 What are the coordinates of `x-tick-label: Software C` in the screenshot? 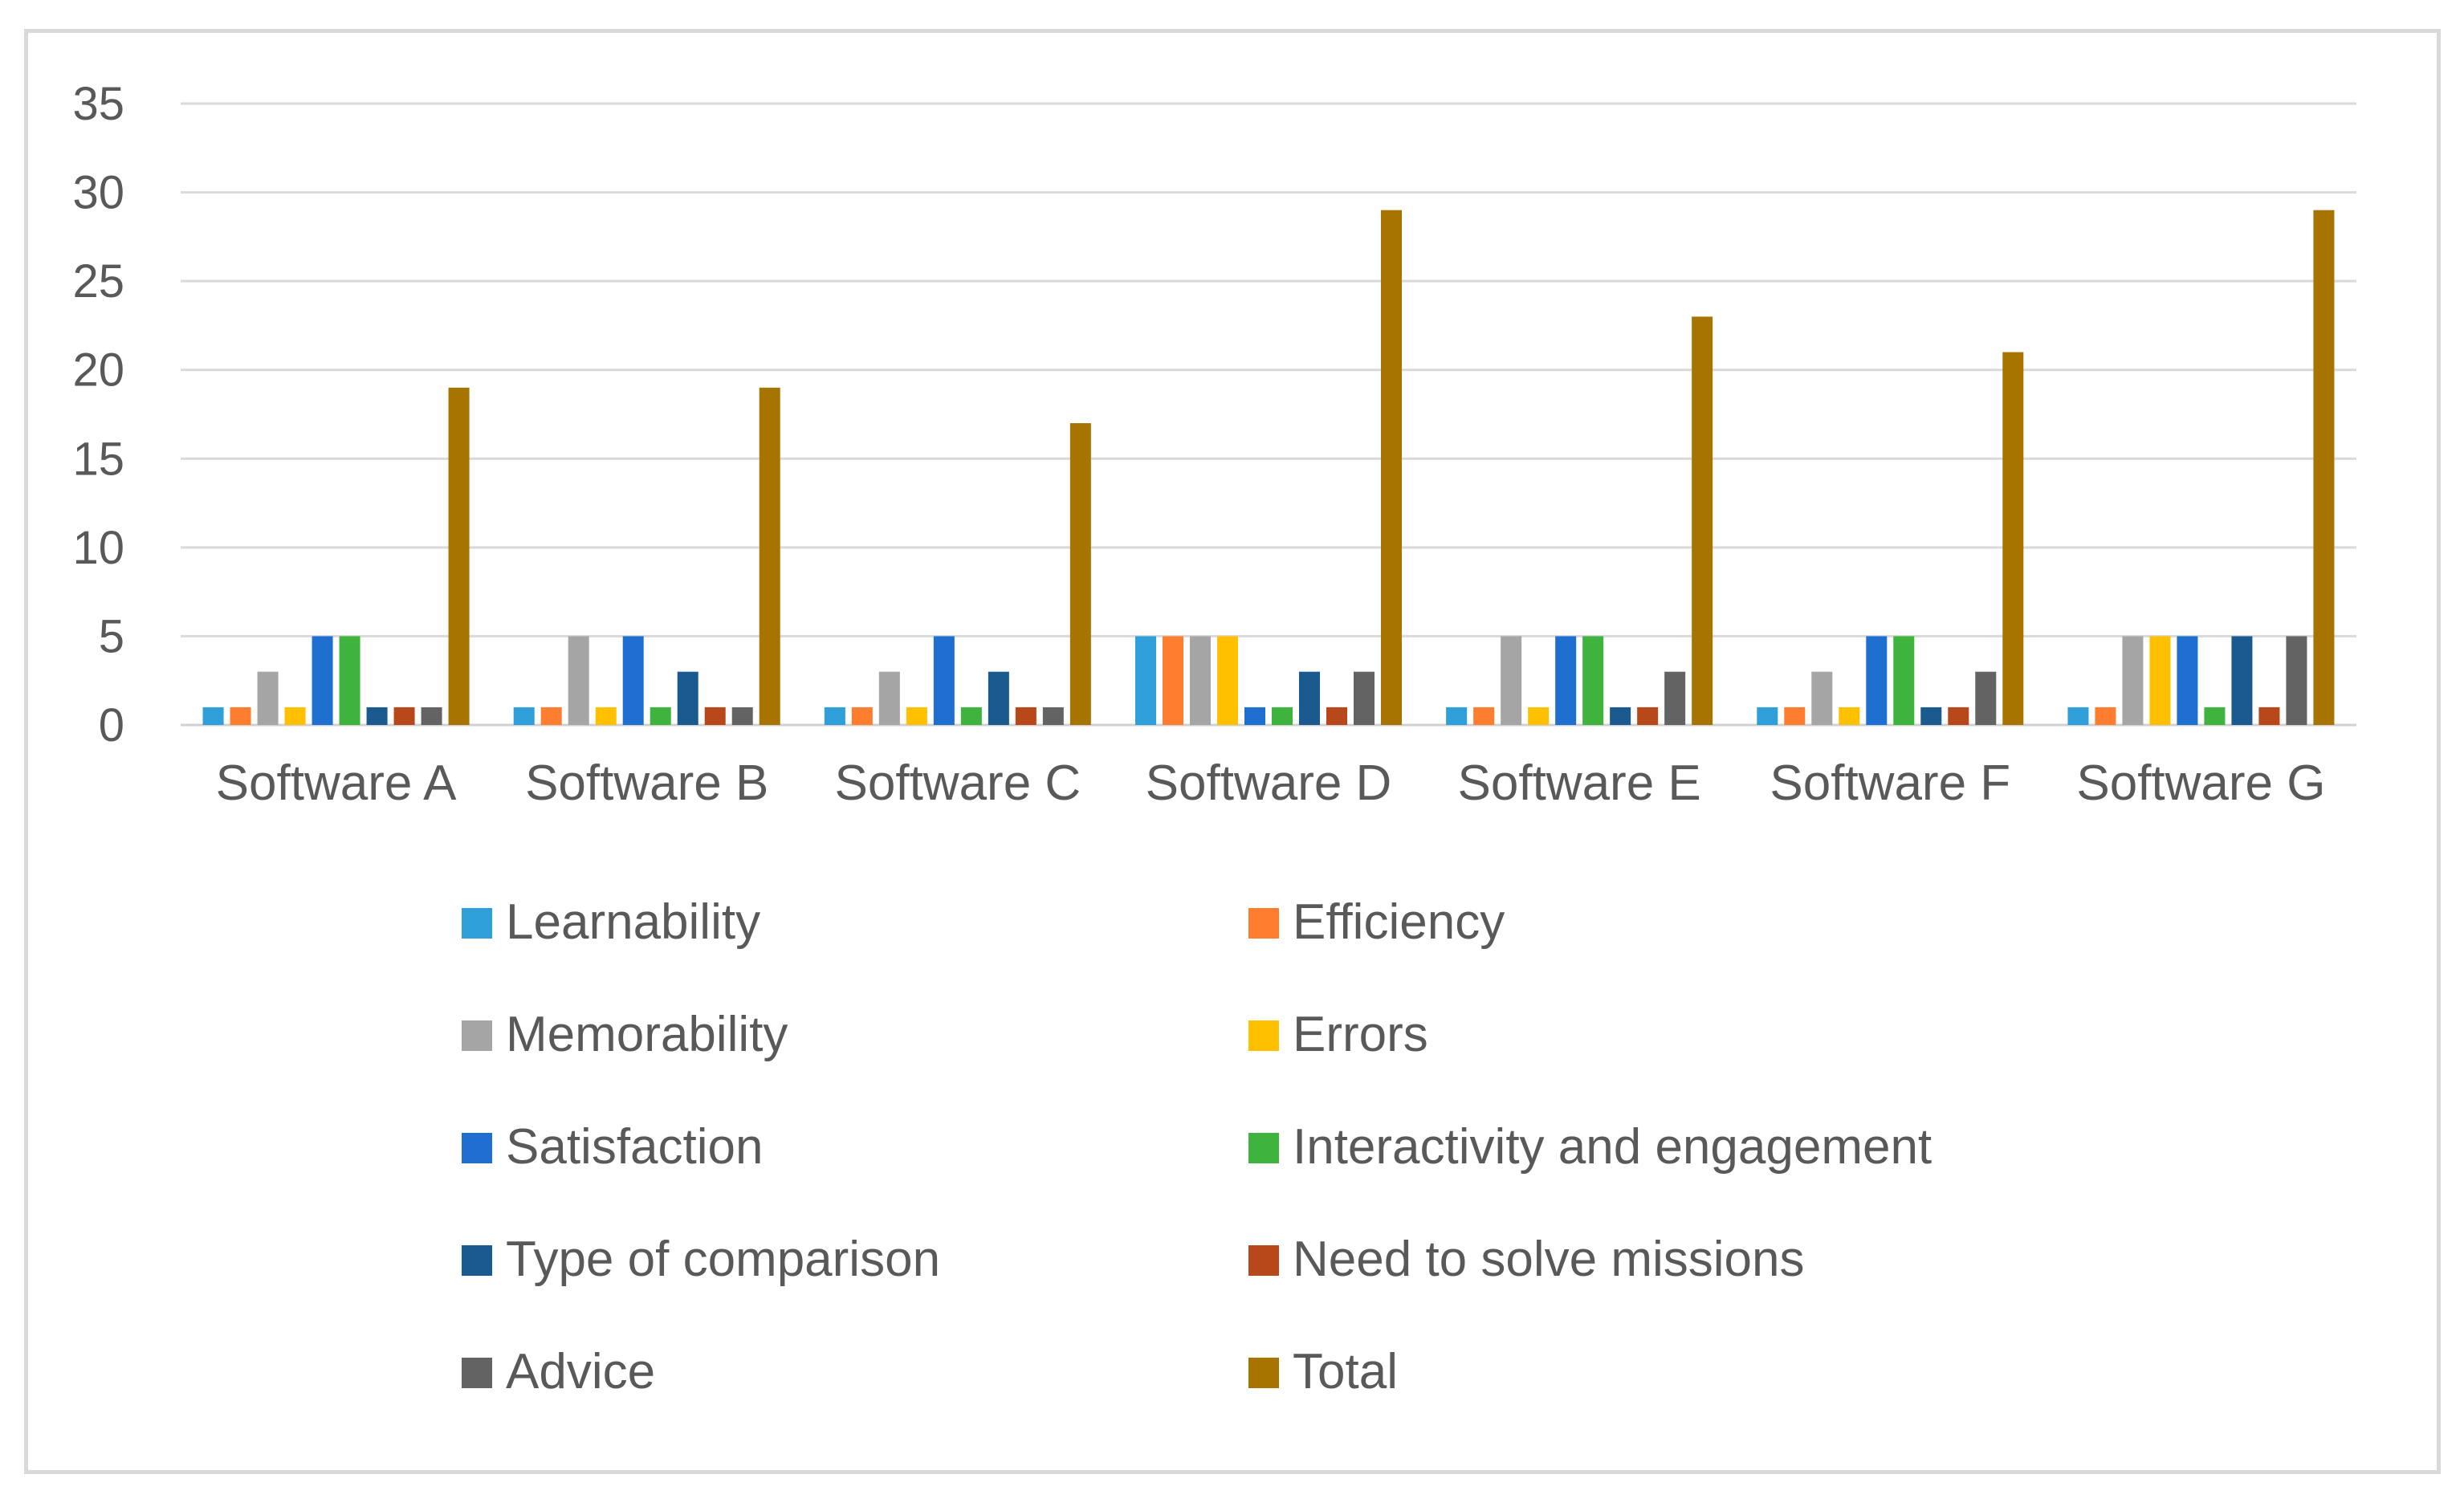 It's located at (958, 783).